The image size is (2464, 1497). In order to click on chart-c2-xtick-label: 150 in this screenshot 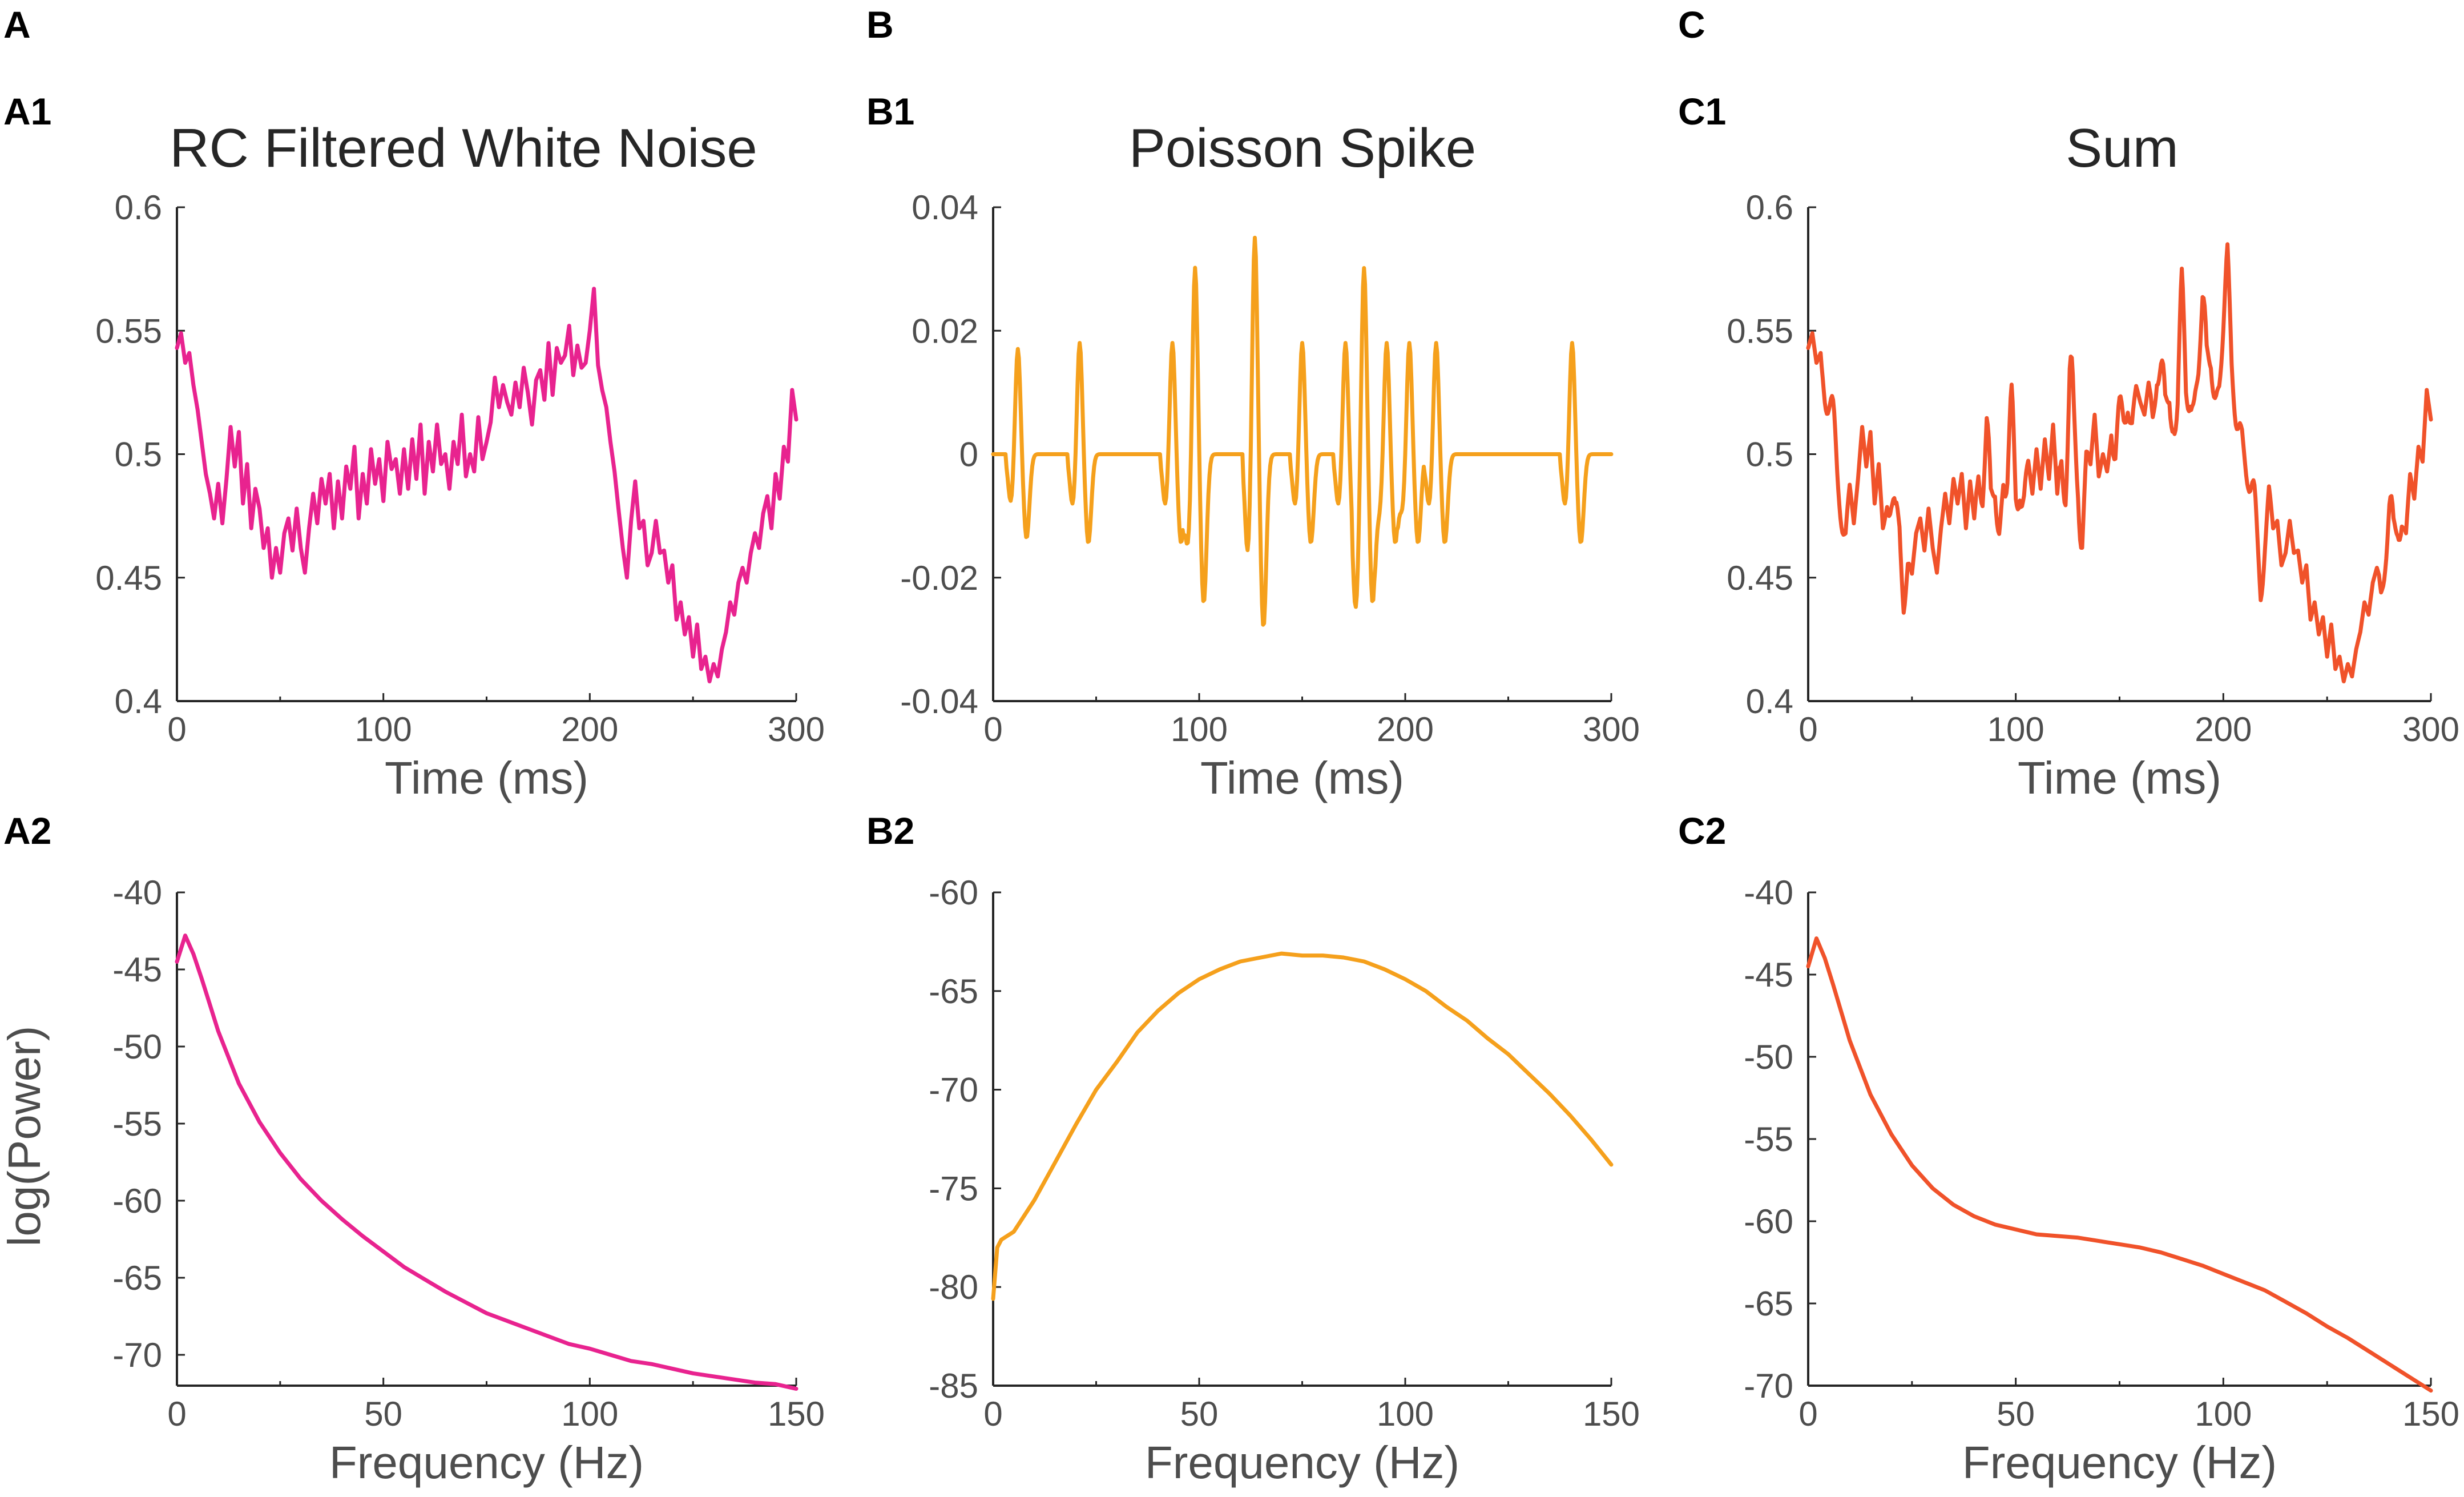, I will do `click(2430, 1414)`.